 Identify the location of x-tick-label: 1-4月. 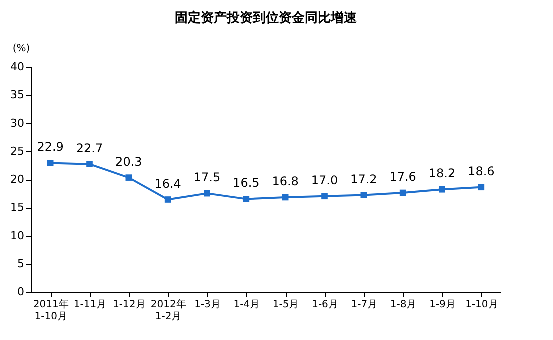
(247, 305).